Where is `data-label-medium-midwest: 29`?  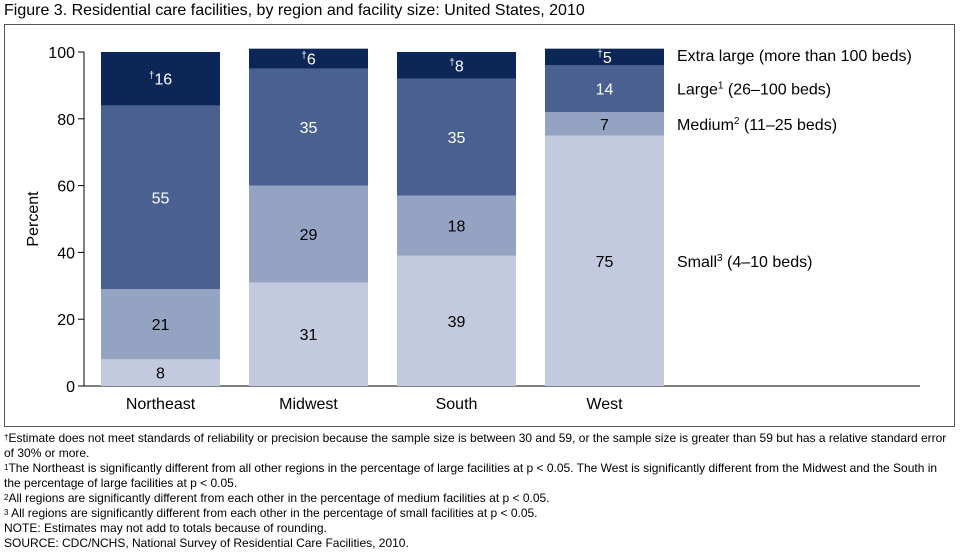
data-label-medium-midwest: 29 is located at coordinates (309, 235).